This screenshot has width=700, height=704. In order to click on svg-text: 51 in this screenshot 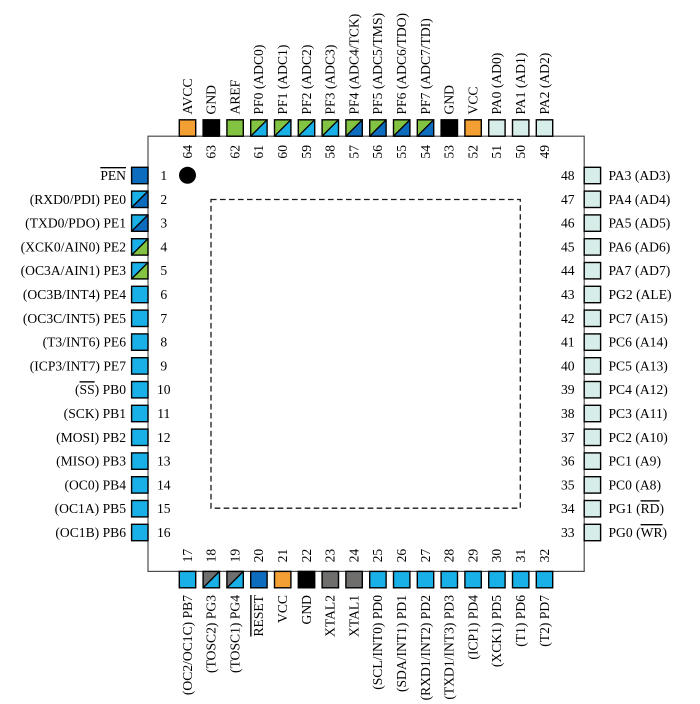, I will do `click(496, 152)`.